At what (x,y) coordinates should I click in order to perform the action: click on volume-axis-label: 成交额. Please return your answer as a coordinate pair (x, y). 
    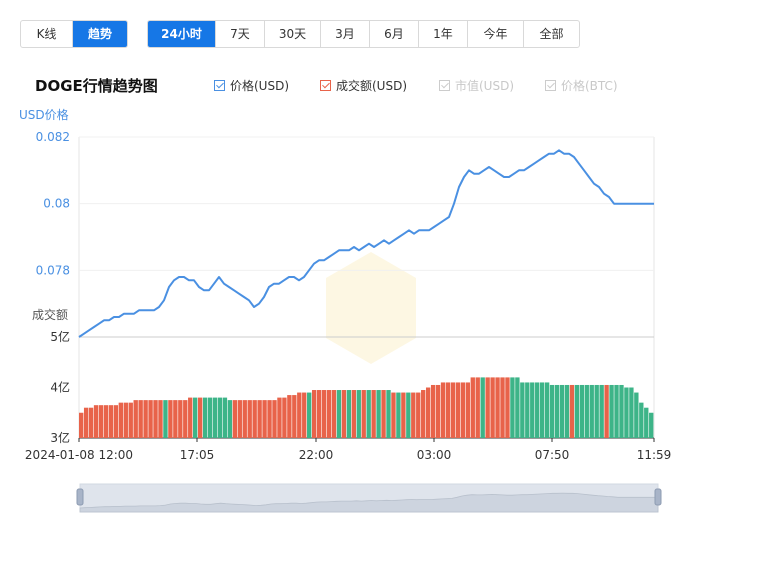
    Looking at the image, I should click on (50, 314).